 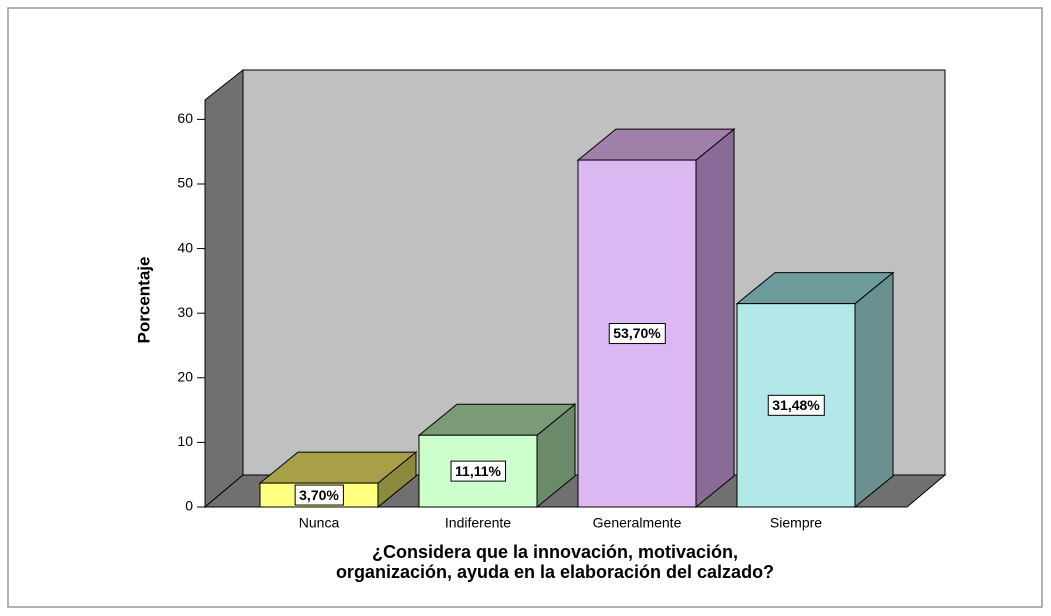 I want to click on value-label: 11,11%, so click(x=478, y=471).